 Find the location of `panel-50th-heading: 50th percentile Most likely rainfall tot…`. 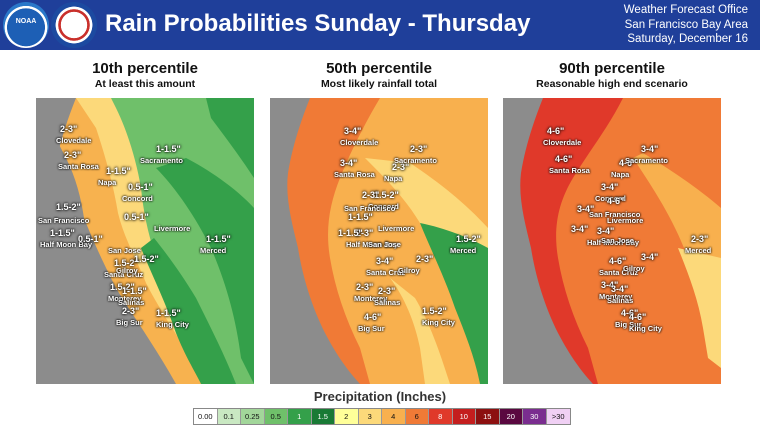

panel-50th-heading: 50th percentile Most likely rainfall tot… is located at coordinates (379, 75).